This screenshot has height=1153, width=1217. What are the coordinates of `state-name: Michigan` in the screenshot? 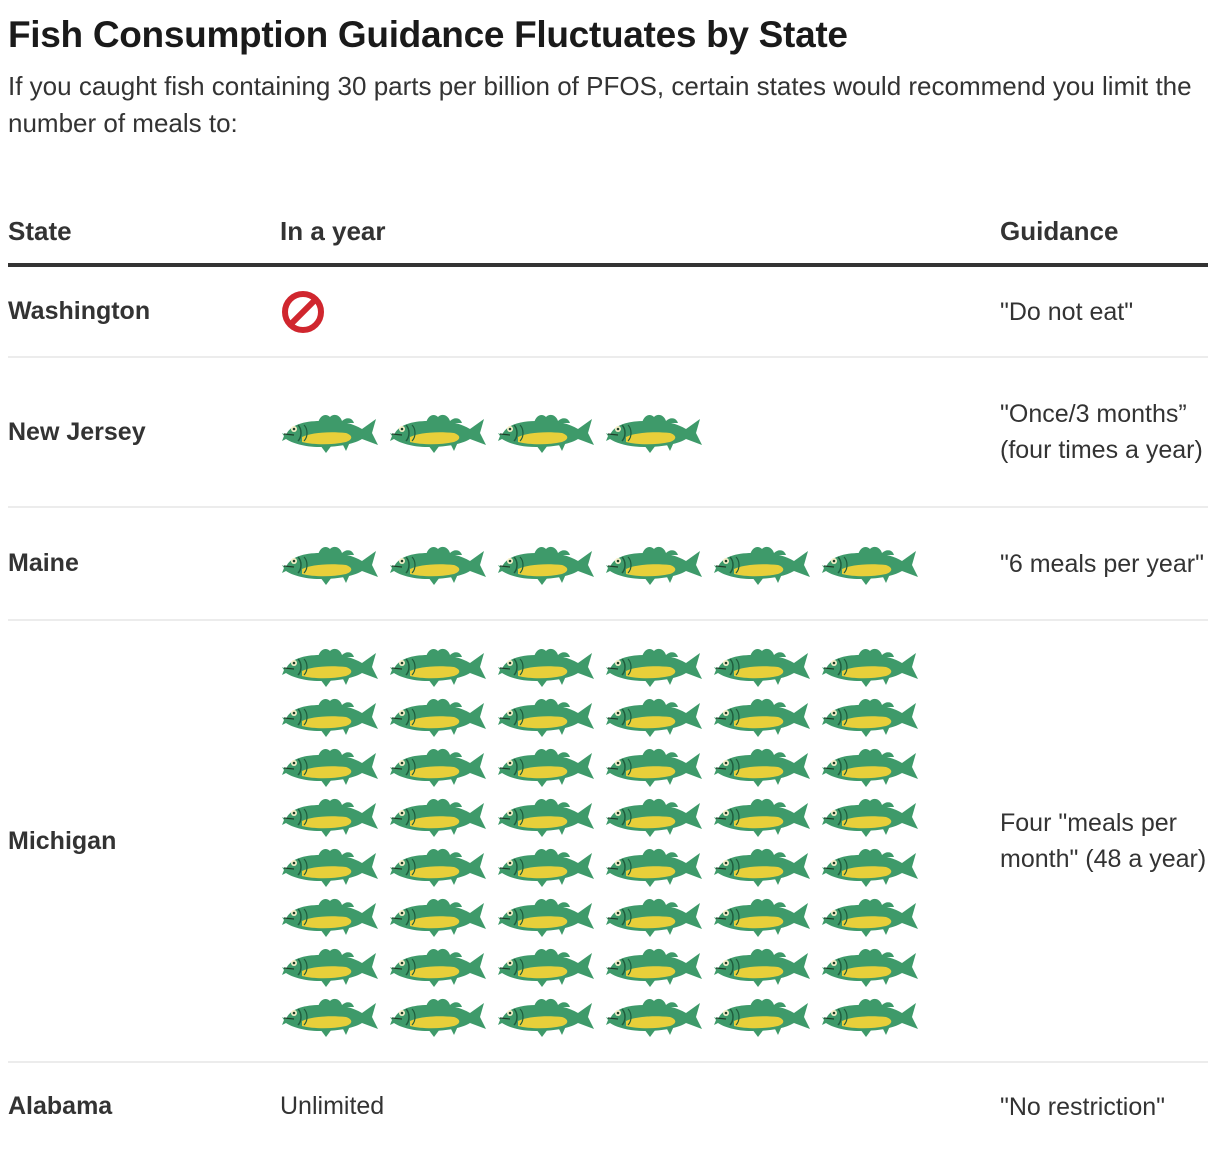 It's located at (144, 841).